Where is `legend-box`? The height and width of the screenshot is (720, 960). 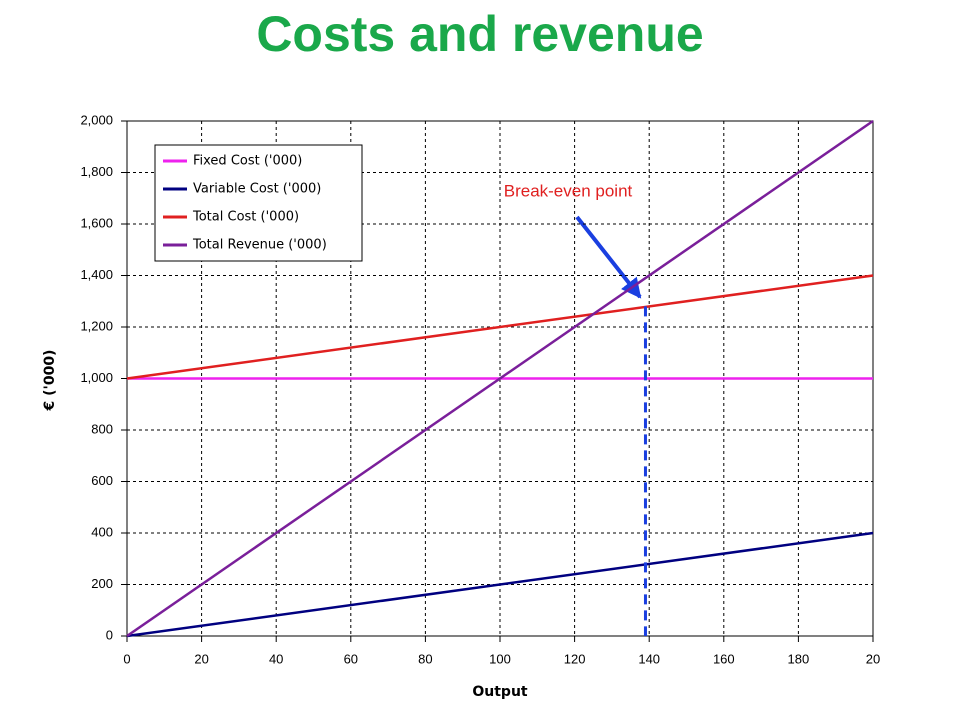 legend-box is located at coordinates (258, 203).